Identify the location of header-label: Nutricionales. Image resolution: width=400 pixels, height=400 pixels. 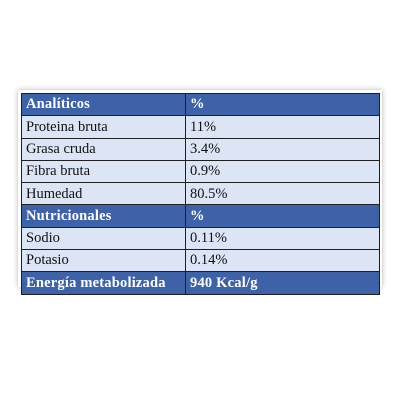
(103, 216).